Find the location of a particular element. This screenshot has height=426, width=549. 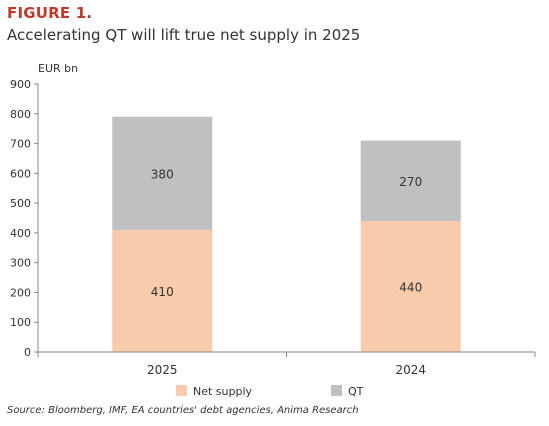

y-tick-label: 900 is located at coordinates (20, 84).